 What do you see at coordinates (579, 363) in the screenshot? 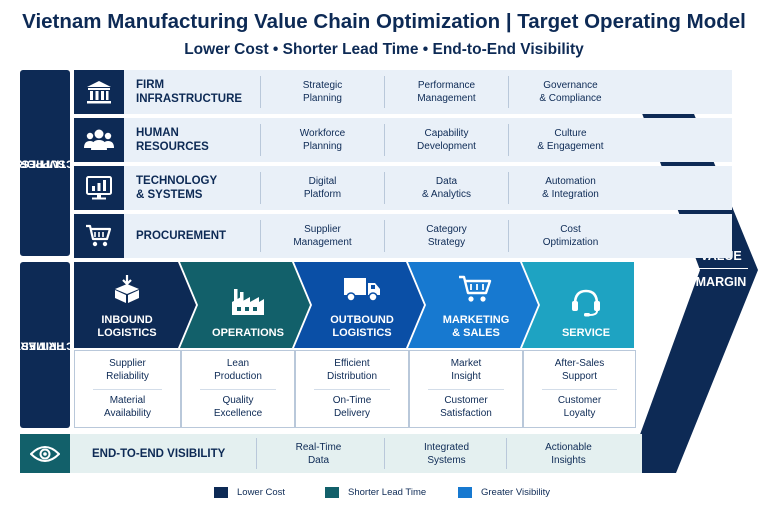
I see `detail-line: After-Sales` at bounding box center [579, 363].